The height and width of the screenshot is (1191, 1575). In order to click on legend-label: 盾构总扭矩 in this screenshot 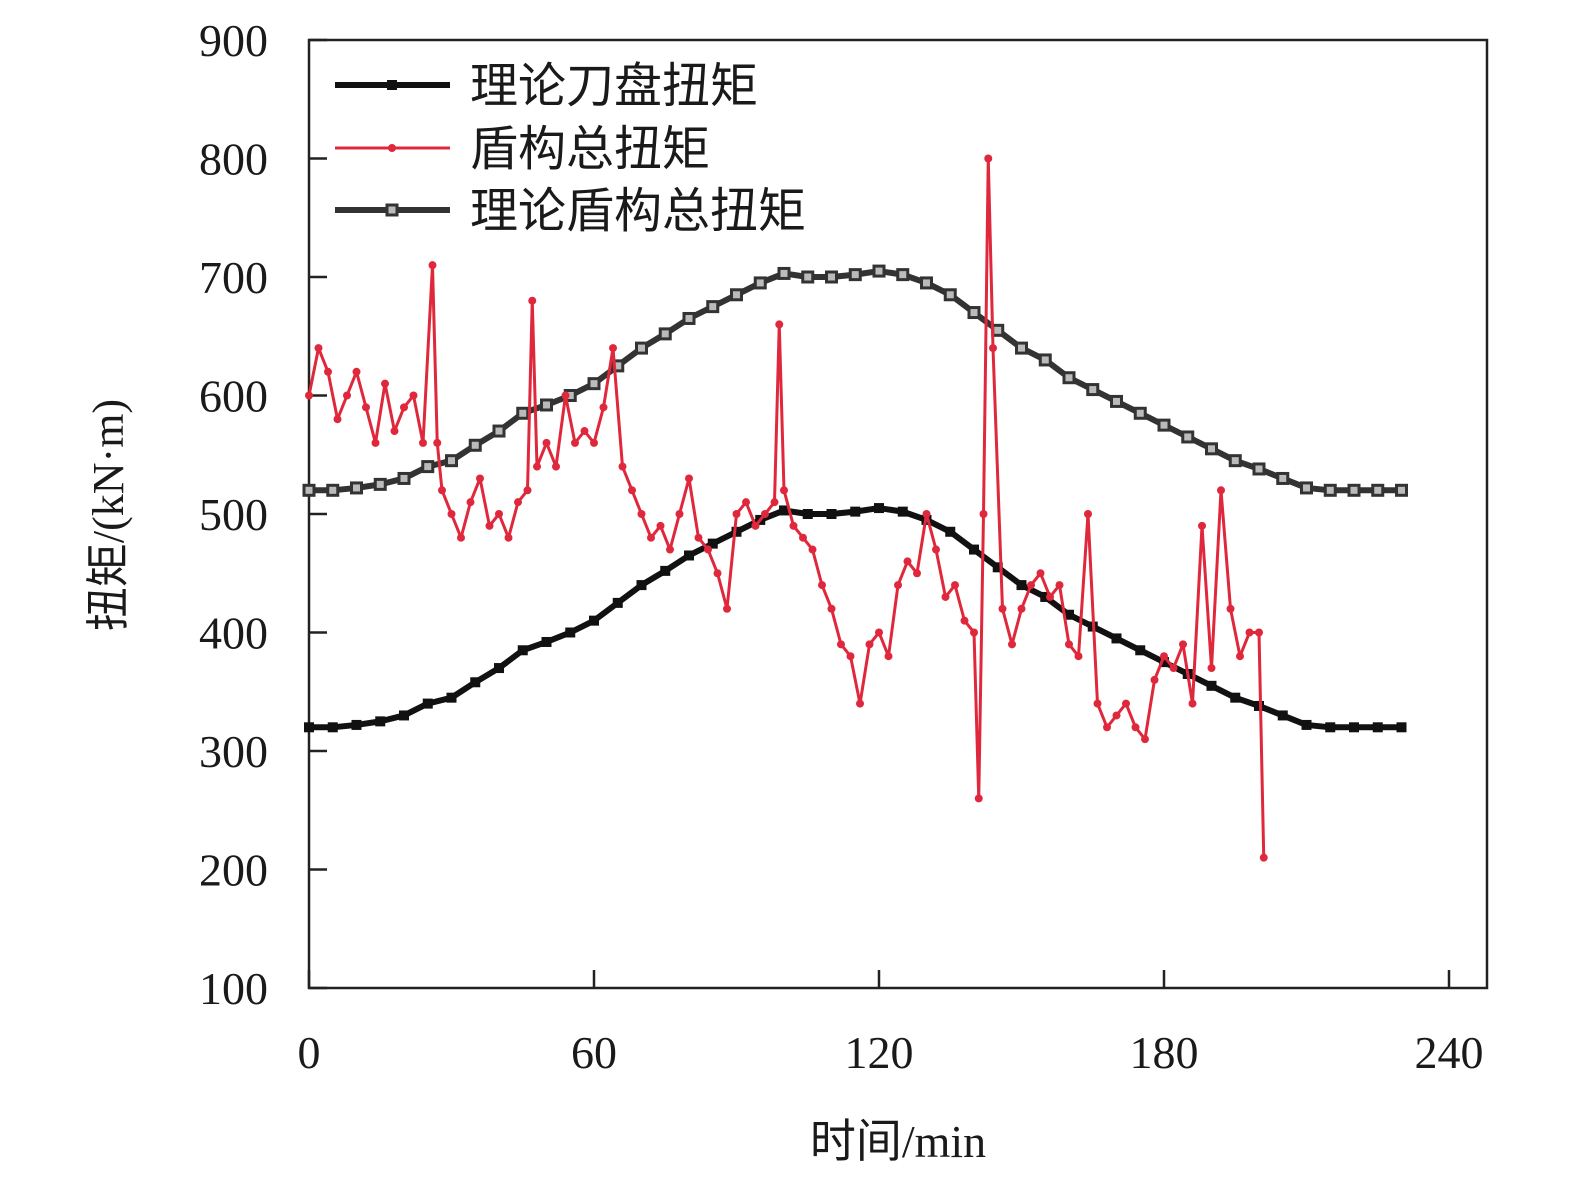, I will do `click(590, 149)`.